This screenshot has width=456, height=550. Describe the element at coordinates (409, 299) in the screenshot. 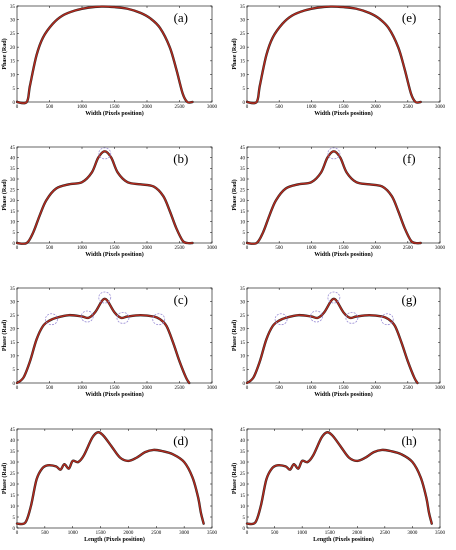

I see `panel-label: (g)` at that location.